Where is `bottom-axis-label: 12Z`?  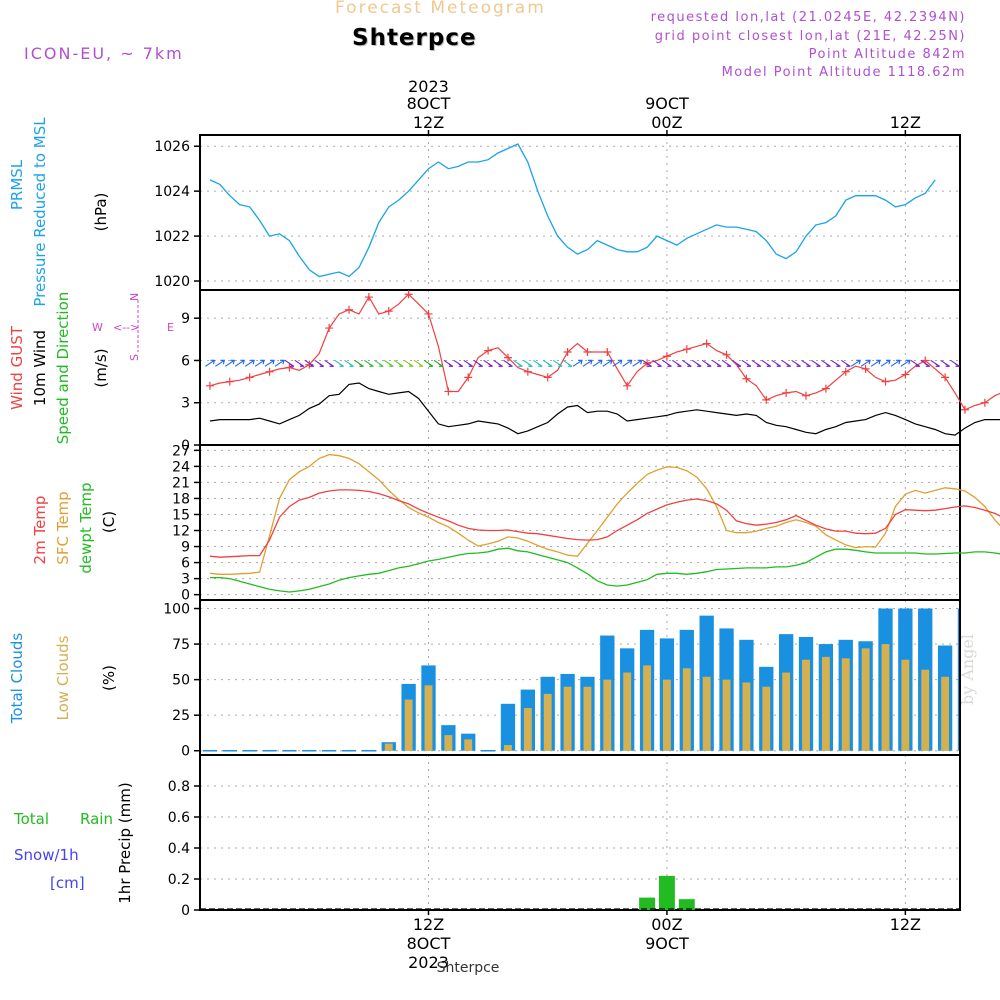
bottom-axis-label: 12Z is located at coordinates (905, 924).